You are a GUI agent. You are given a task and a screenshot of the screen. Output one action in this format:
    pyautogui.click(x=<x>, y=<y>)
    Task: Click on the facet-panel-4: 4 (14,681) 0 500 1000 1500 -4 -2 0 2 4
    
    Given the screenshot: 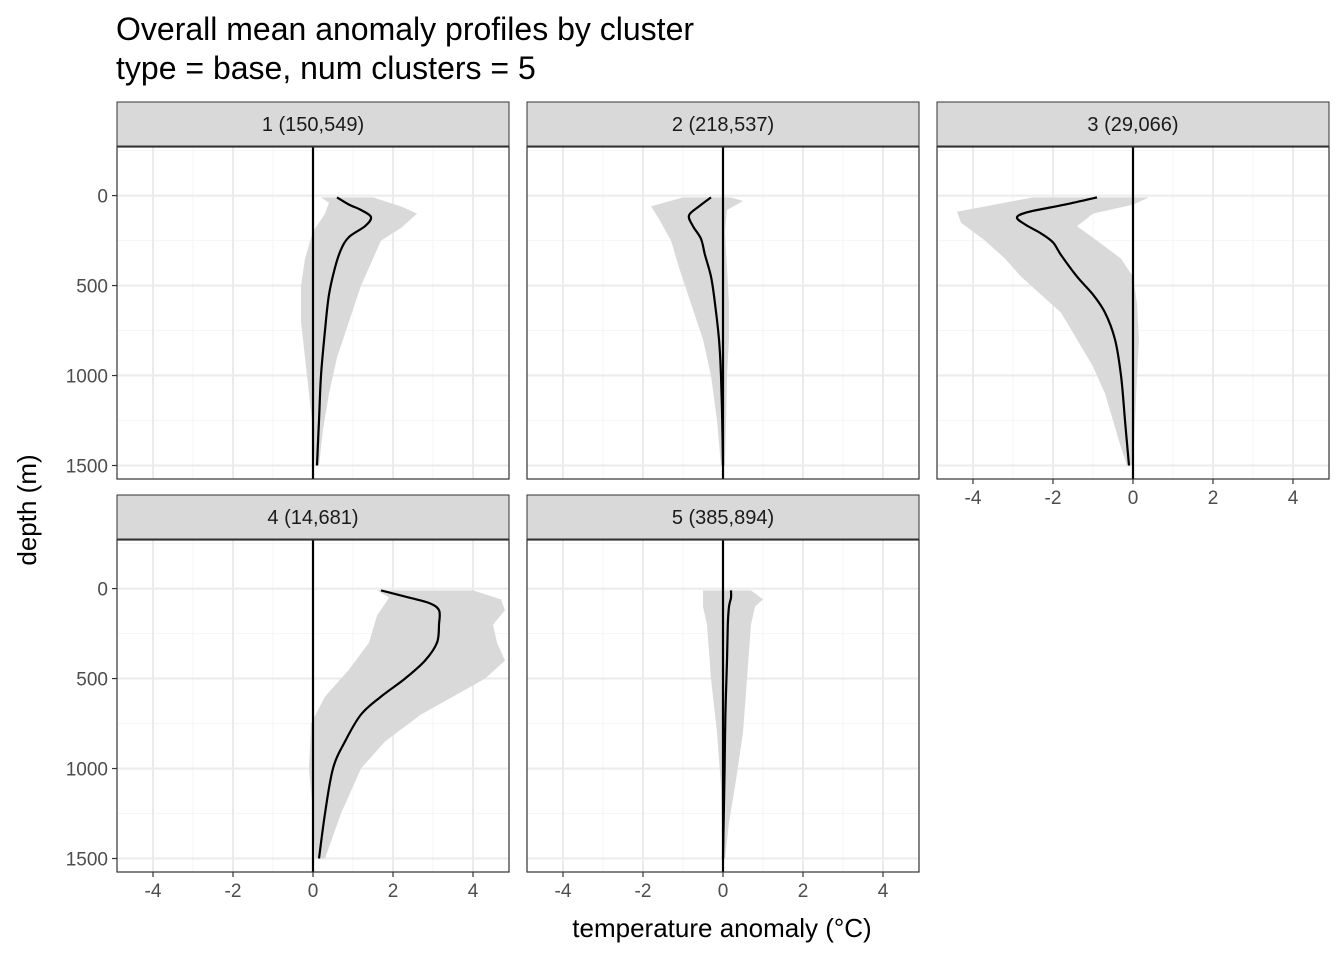 What is the action you would take?
    pyautogui.click(x=288, y=698)
    